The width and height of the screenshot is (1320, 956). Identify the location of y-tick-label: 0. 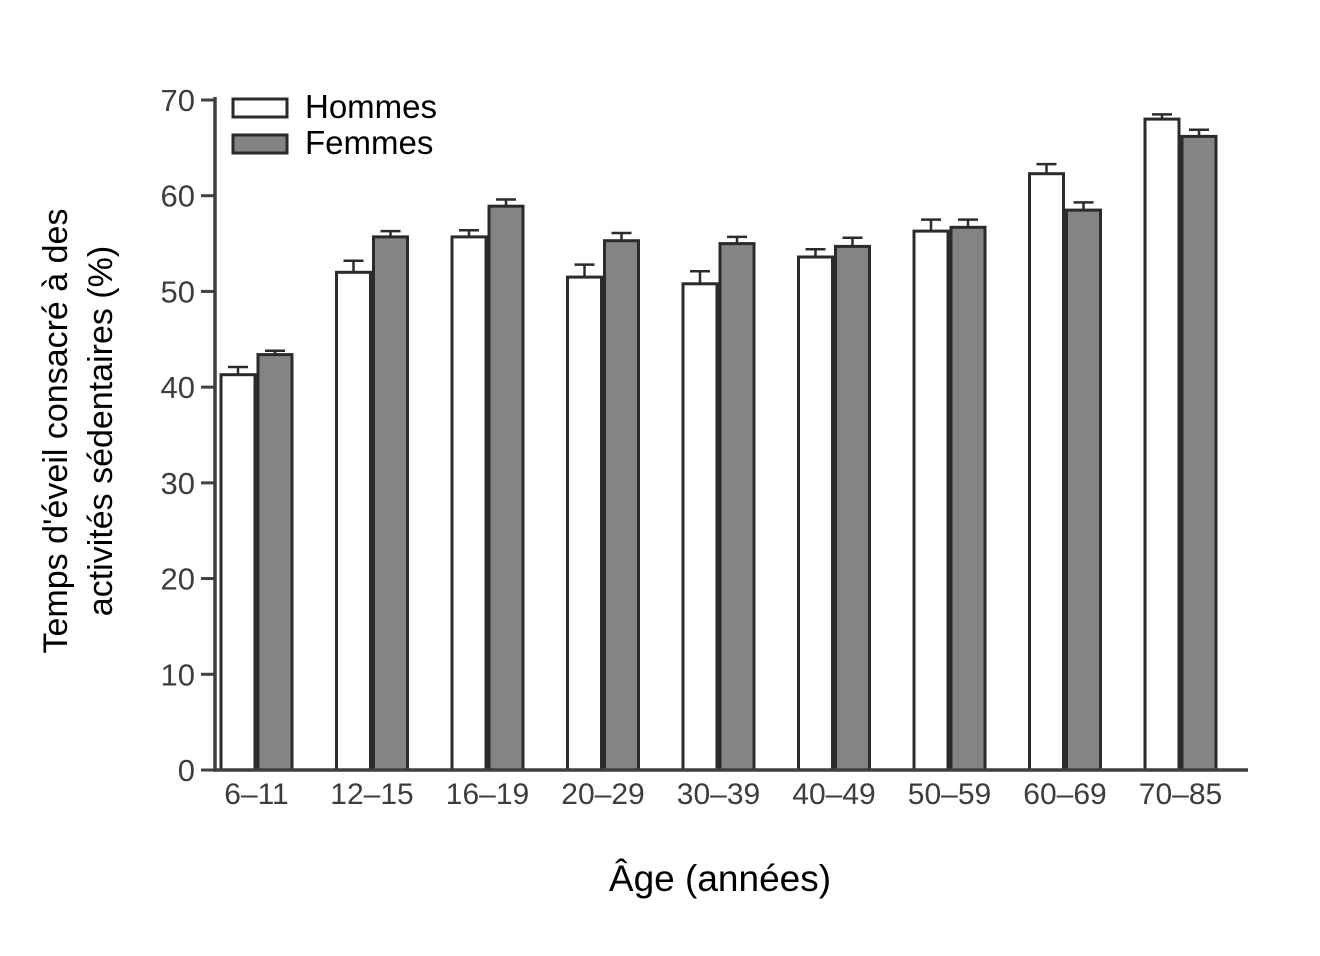
(186, 770).